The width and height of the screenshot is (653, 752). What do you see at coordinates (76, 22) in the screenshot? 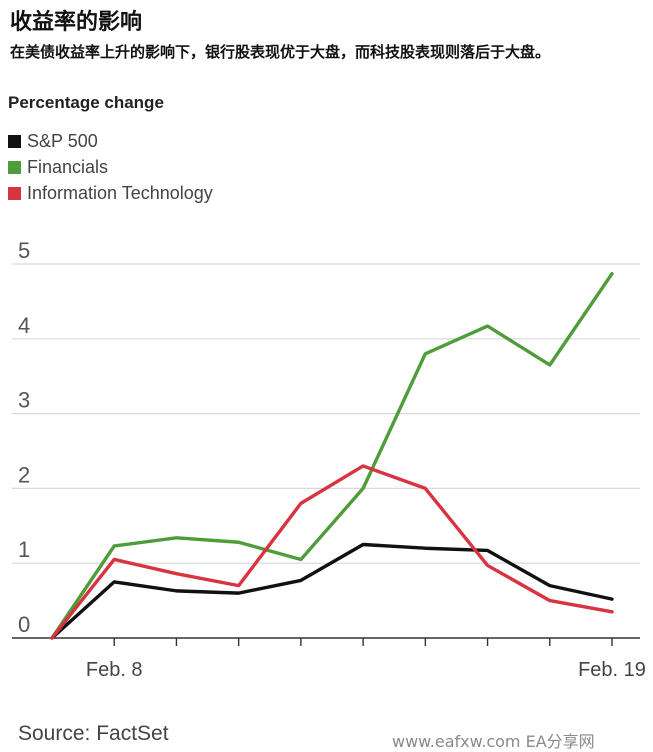
I see `chart-title: 收益率的影响` at bounding box center [76, 22].